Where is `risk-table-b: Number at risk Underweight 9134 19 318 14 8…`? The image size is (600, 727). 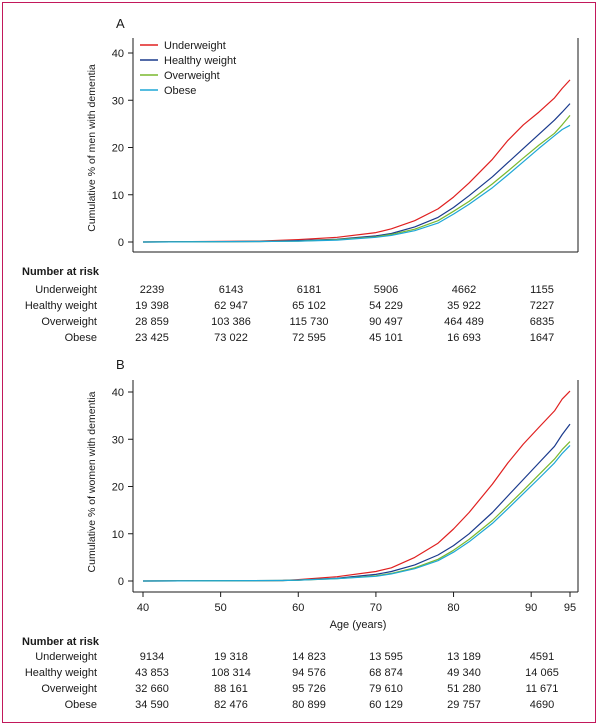 risk-table-b: Number at risk Underweight 9134 19 318 14 8… is located at coordinates (290, 673).